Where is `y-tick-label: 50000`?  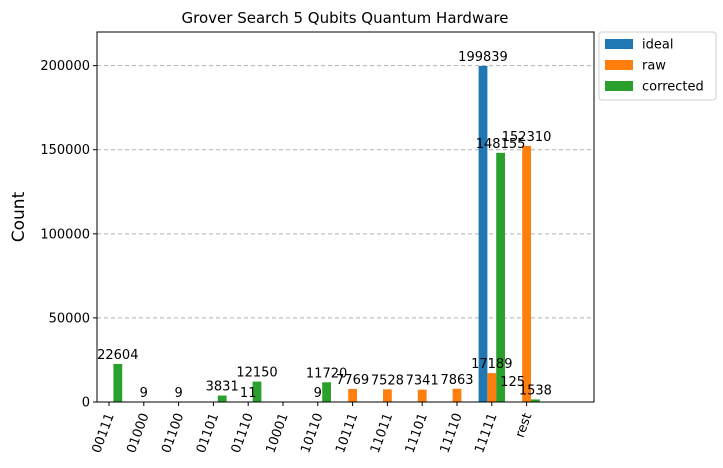
y-tick-label: 50000 is located at coordinates (69, 318).